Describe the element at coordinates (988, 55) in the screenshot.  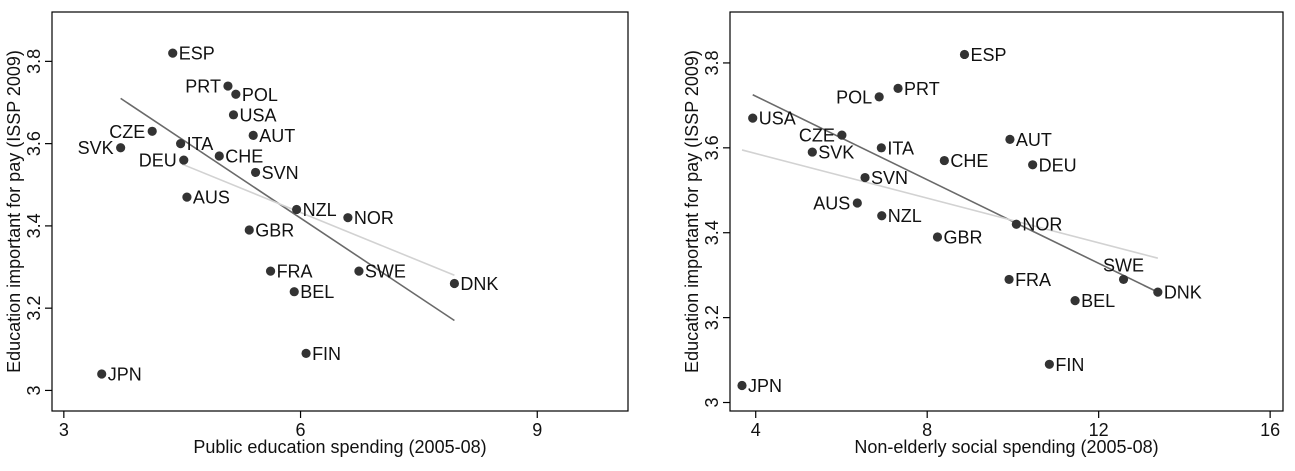
I see `chart-2-point-label-esp: ESP` at that location.